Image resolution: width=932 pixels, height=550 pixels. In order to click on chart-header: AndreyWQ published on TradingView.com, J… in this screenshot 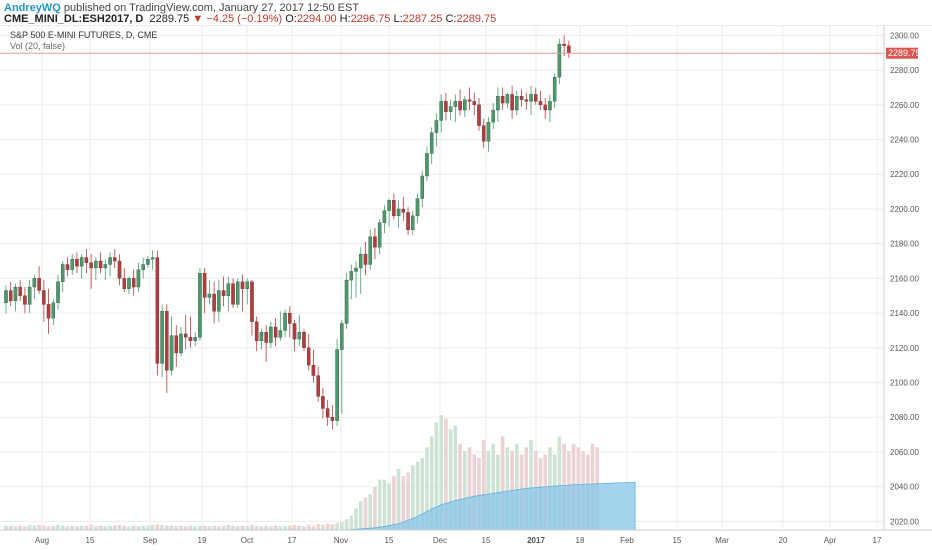, I will do `click(466, 12)`.